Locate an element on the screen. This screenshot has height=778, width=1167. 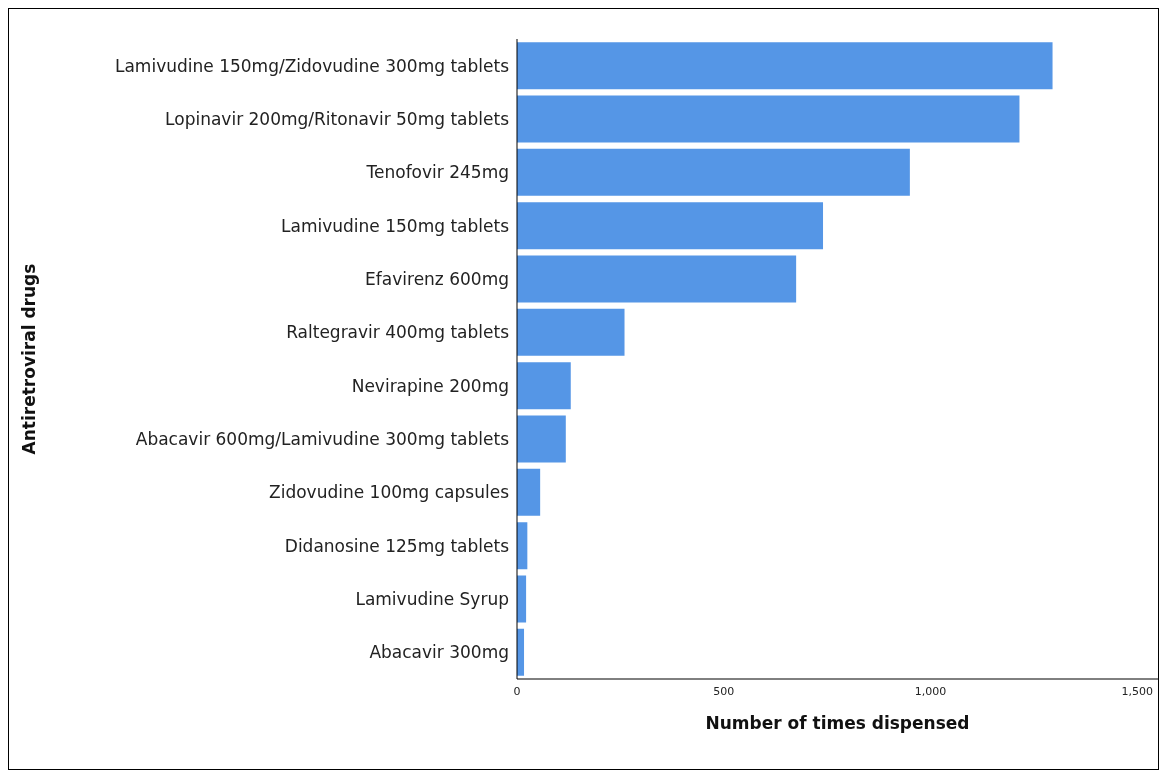
x-axis-title: Number of times dispensed is located at coordinates (837, 723).